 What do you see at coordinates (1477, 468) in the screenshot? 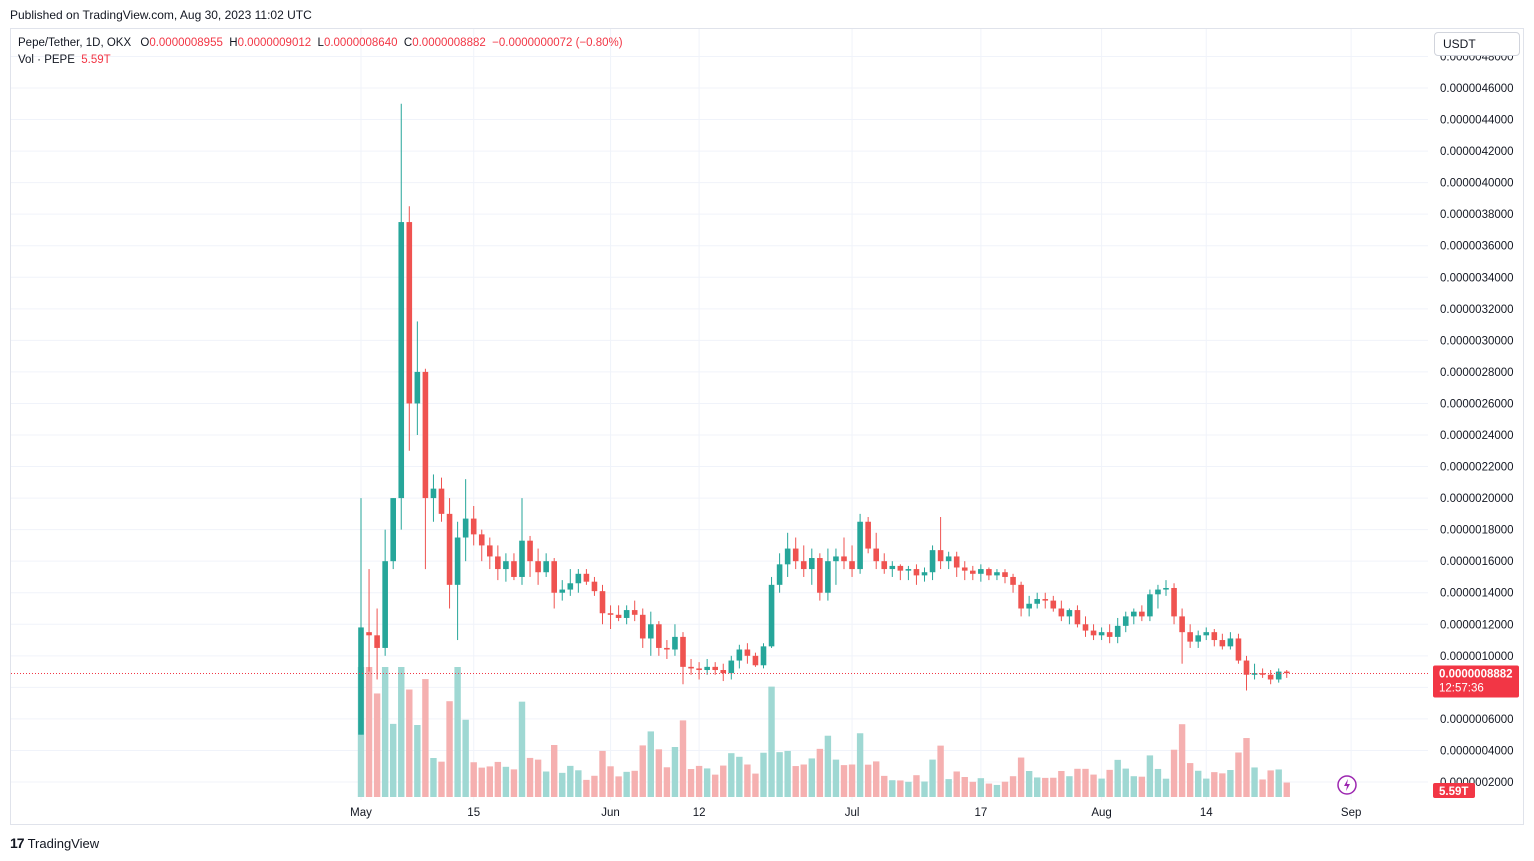
I see `y-tick-label: 0.0000022000` at bounding box center [1477, 468].